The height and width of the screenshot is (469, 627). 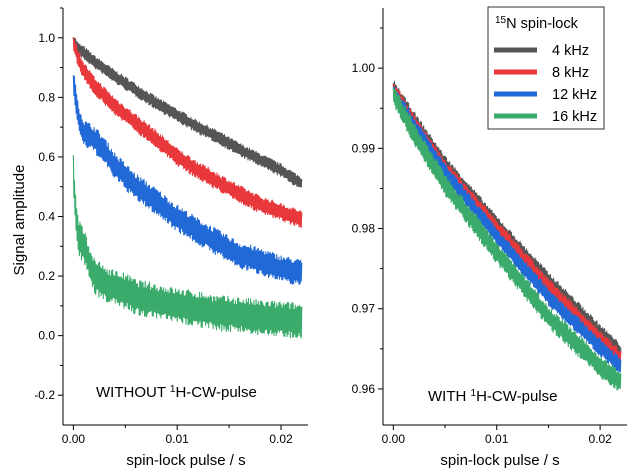 What do you see at coordinates (545, 84) in the screenshot?
I see `legend-entries: 4 kHz 8 kHz 12 kHz 16 kHz` at bounding box center [545, 84].